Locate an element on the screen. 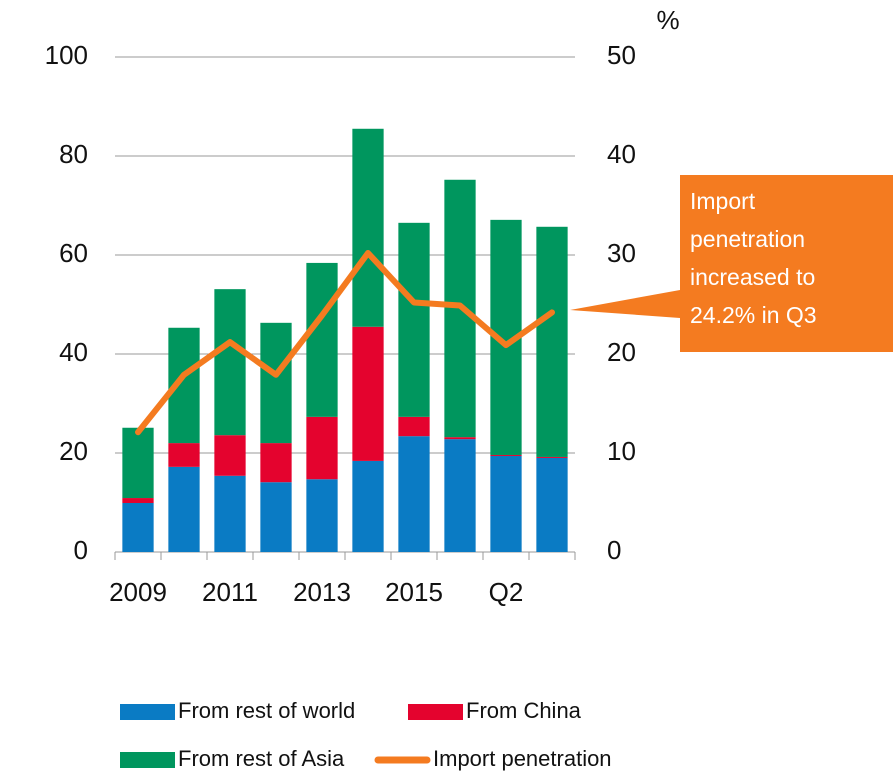  x-tick-label: 2015 is located at coordinates (414, 592).